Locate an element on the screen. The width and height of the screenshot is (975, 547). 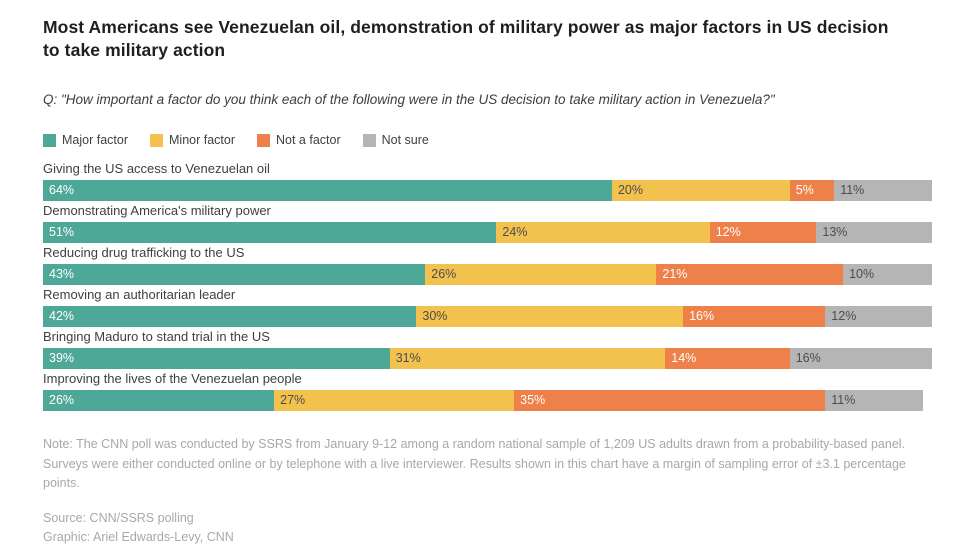
credit-line: Graphic: Ariel Edwards-Levy, CNN is located at coordinates (138, 537).